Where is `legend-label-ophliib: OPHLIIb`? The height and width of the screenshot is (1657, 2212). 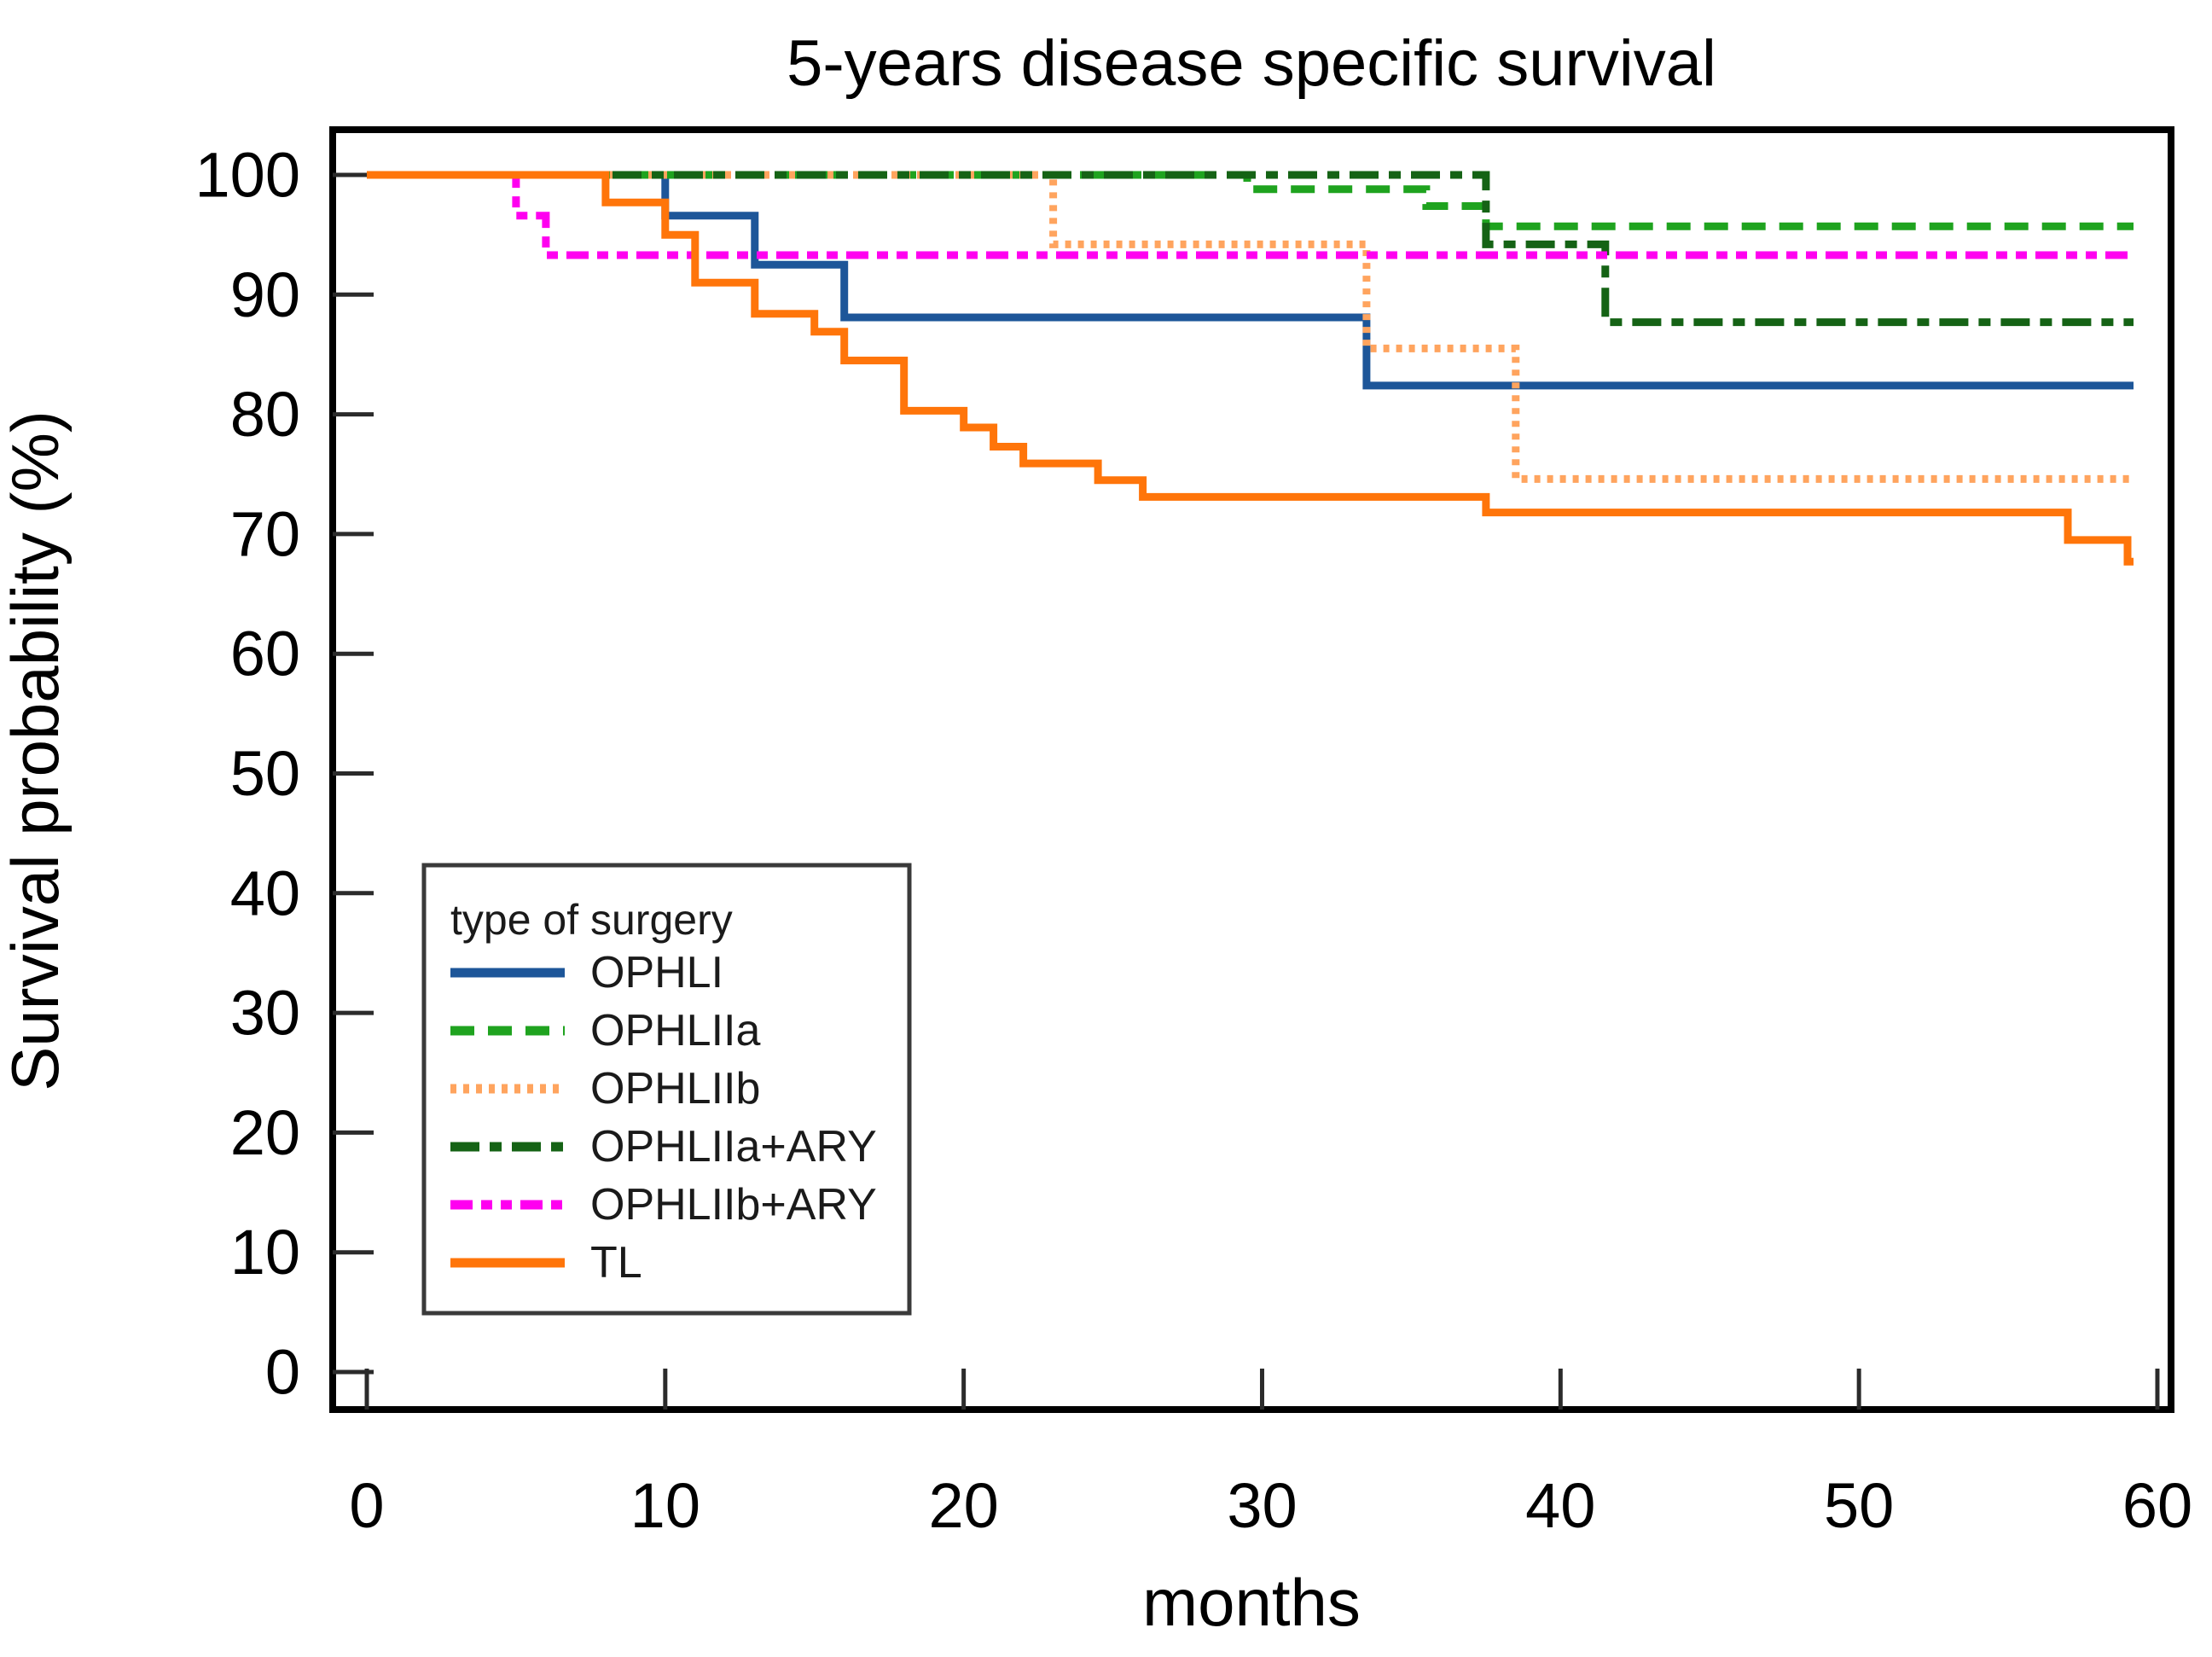 legend-label-ophliib: OPHLIIb is located at coordinates (675, 1088).